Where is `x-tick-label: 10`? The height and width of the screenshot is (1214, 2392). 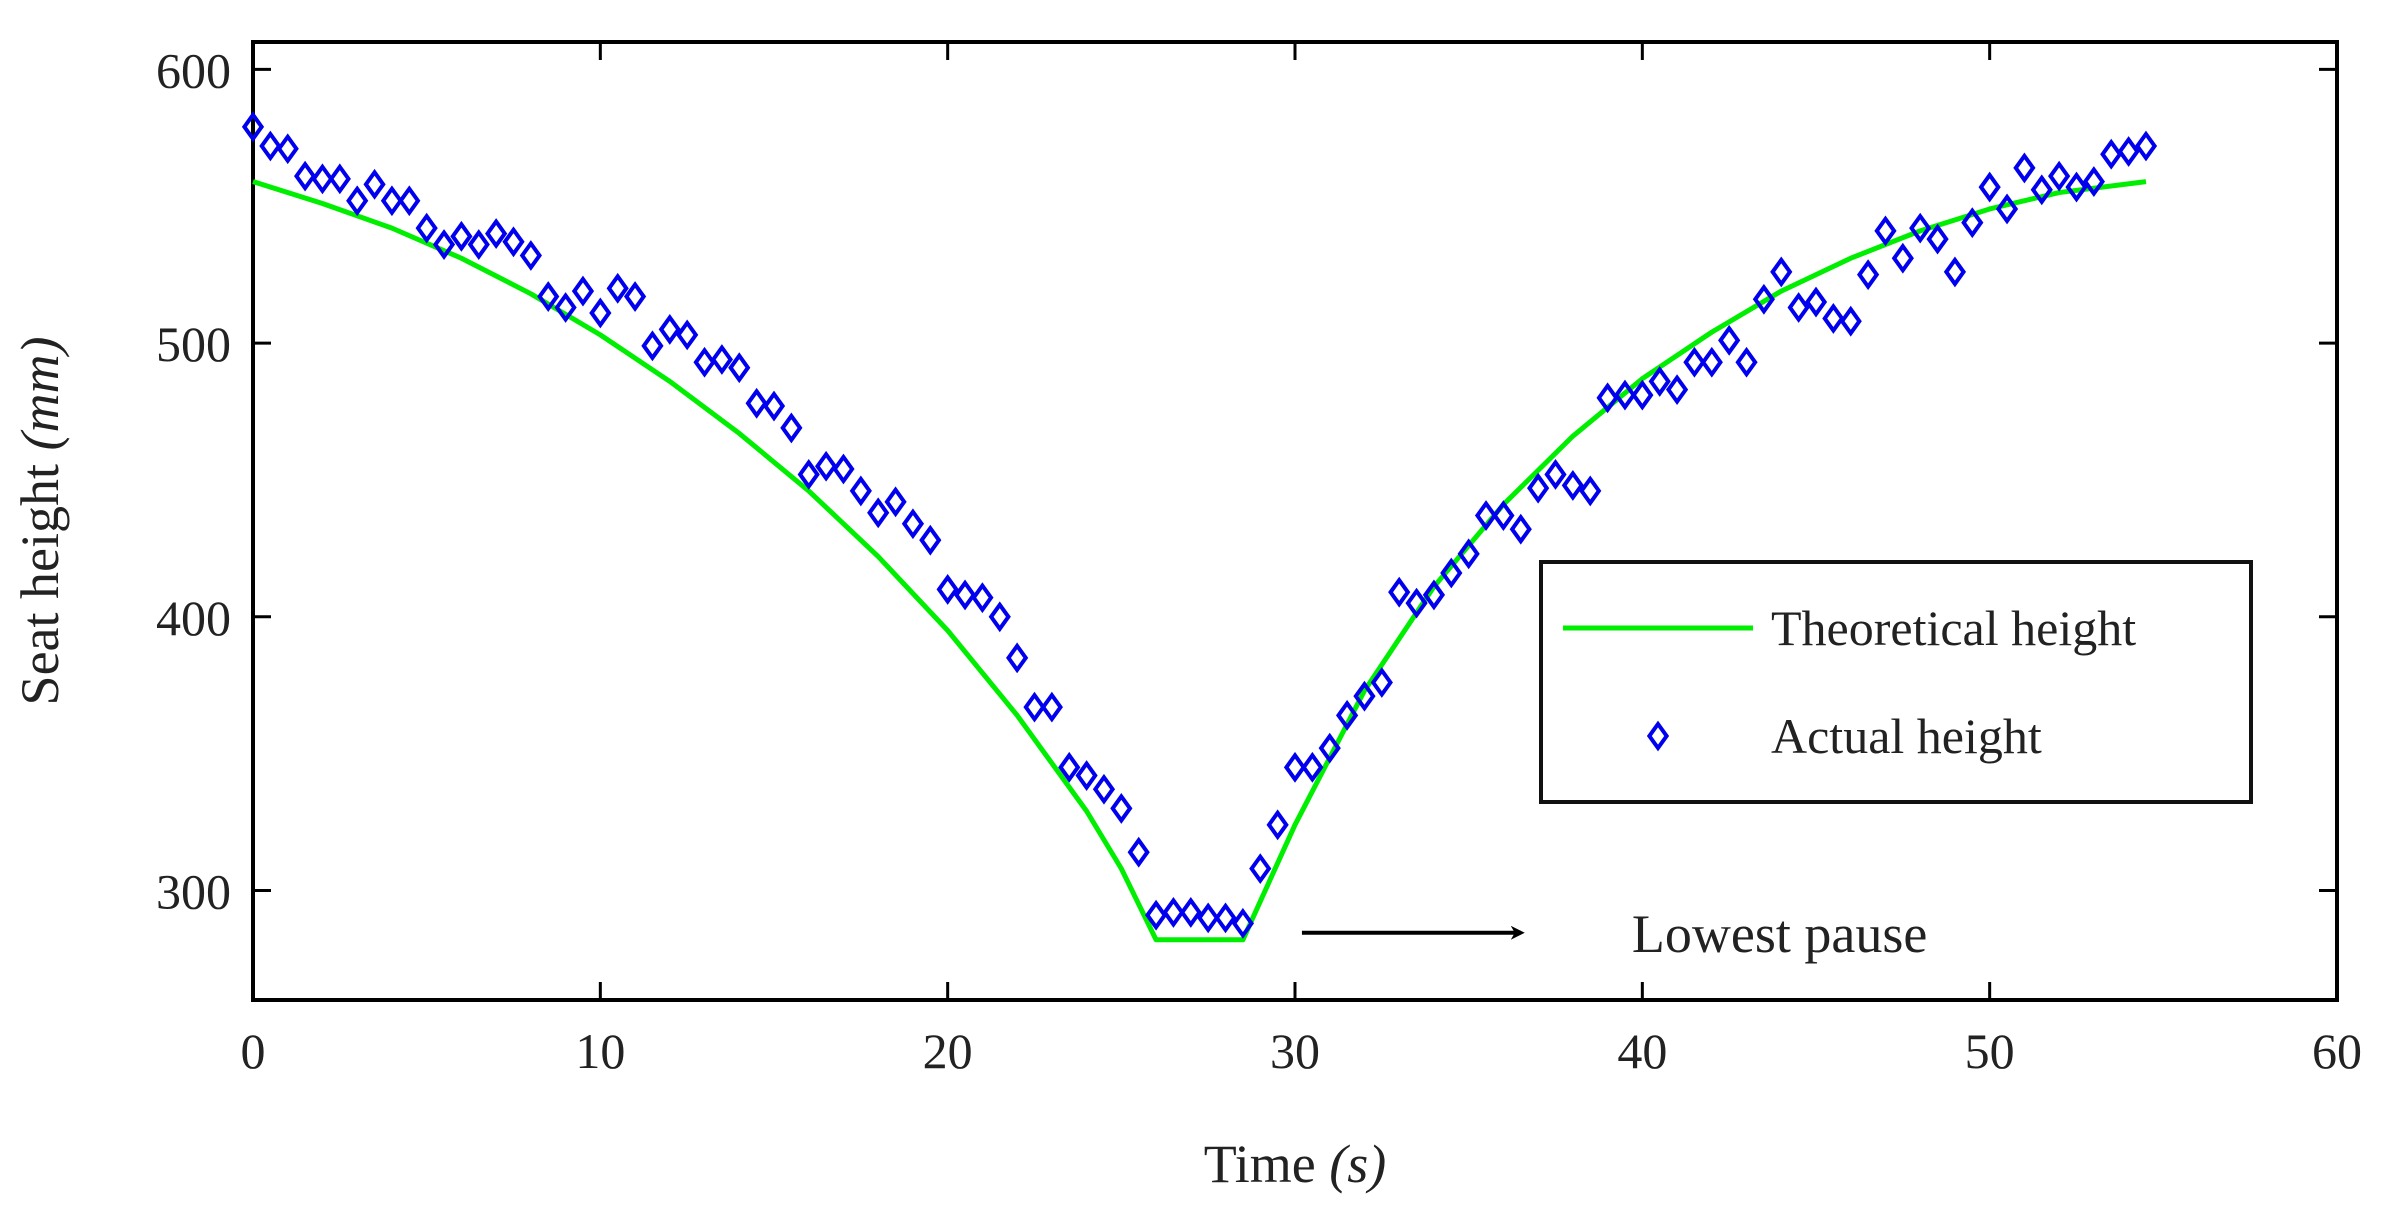
x-tick-label: 10 is located at coordinates (600, 1051).